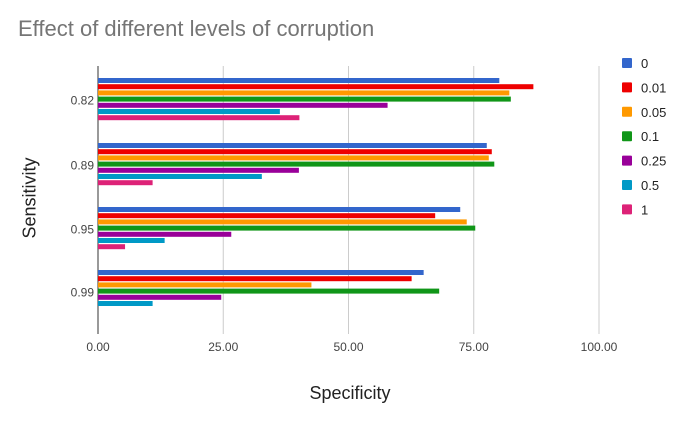  I want to click on x-tick-label: 100.00, so click(599, 347).